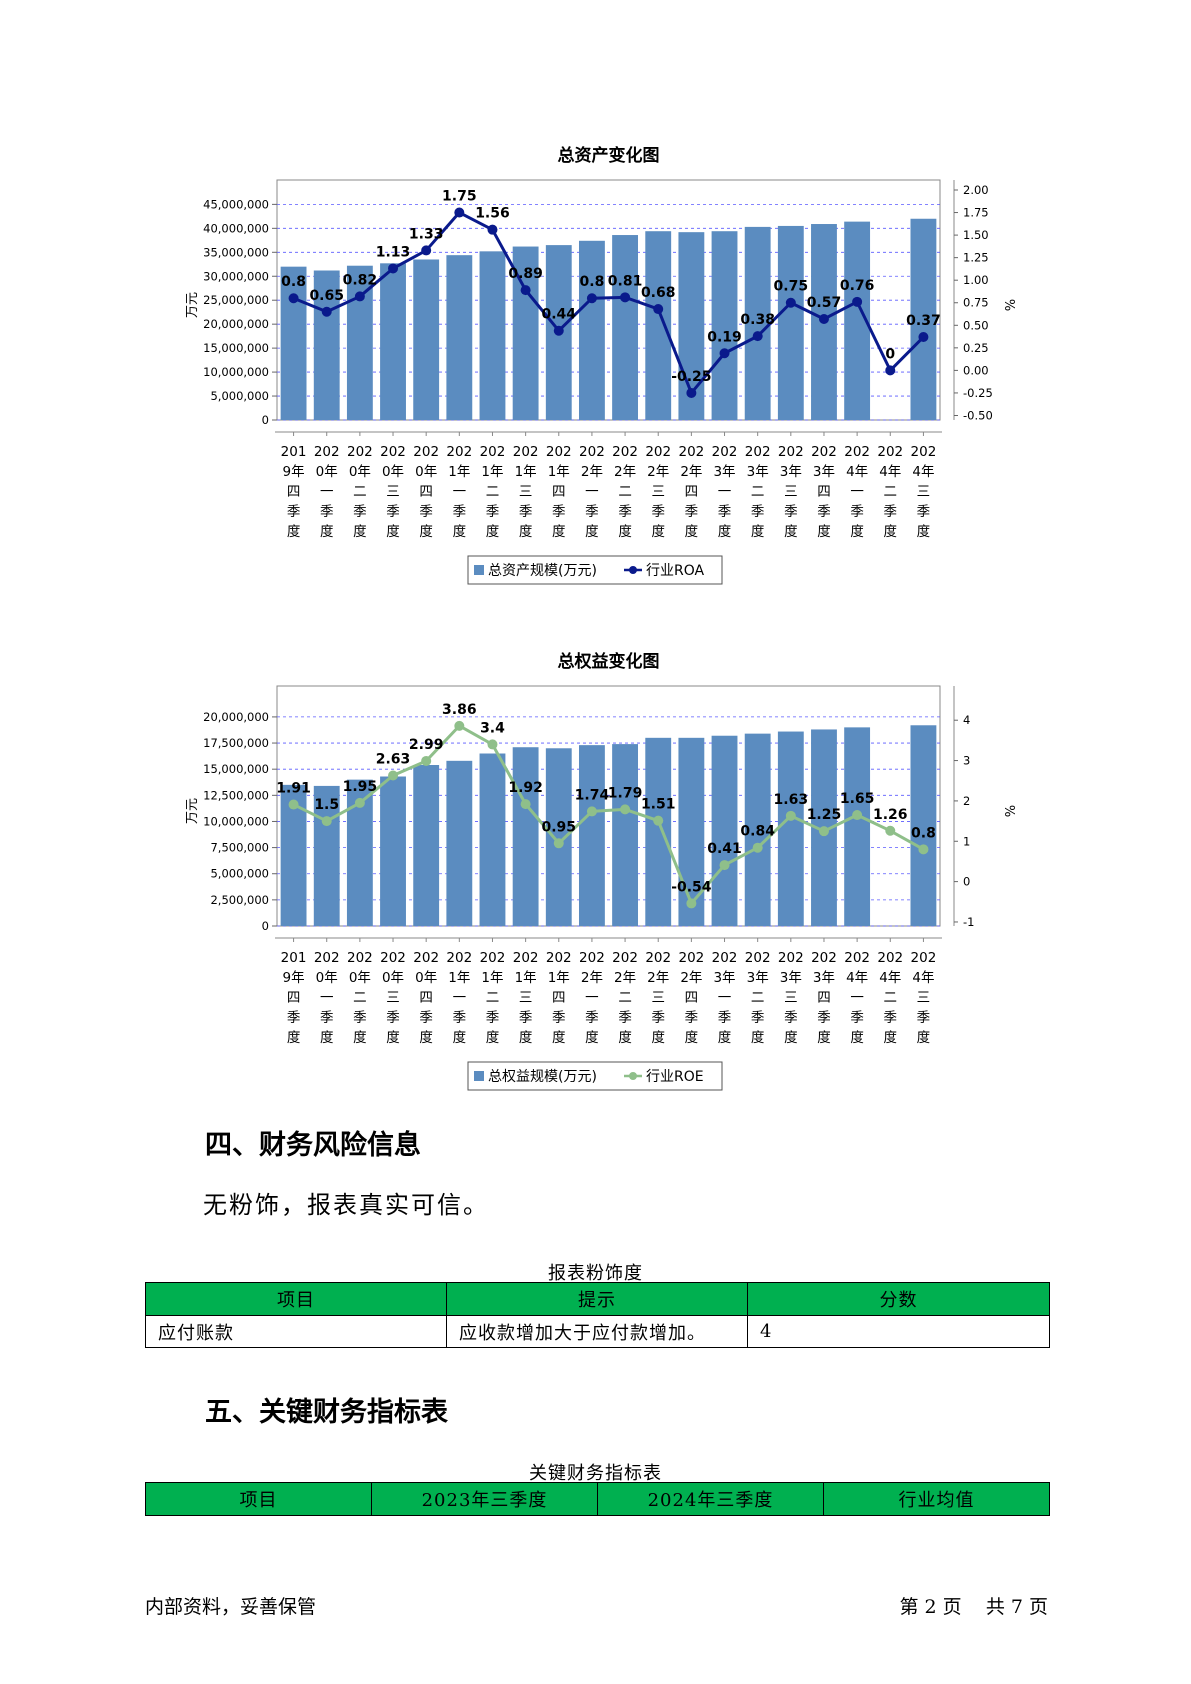 Image resolution: width=1191 pixels, height=1684 pixels. Describe the element at coordinates (459, 197) in the screenshot. I see `data-label: 1.75` at that location.